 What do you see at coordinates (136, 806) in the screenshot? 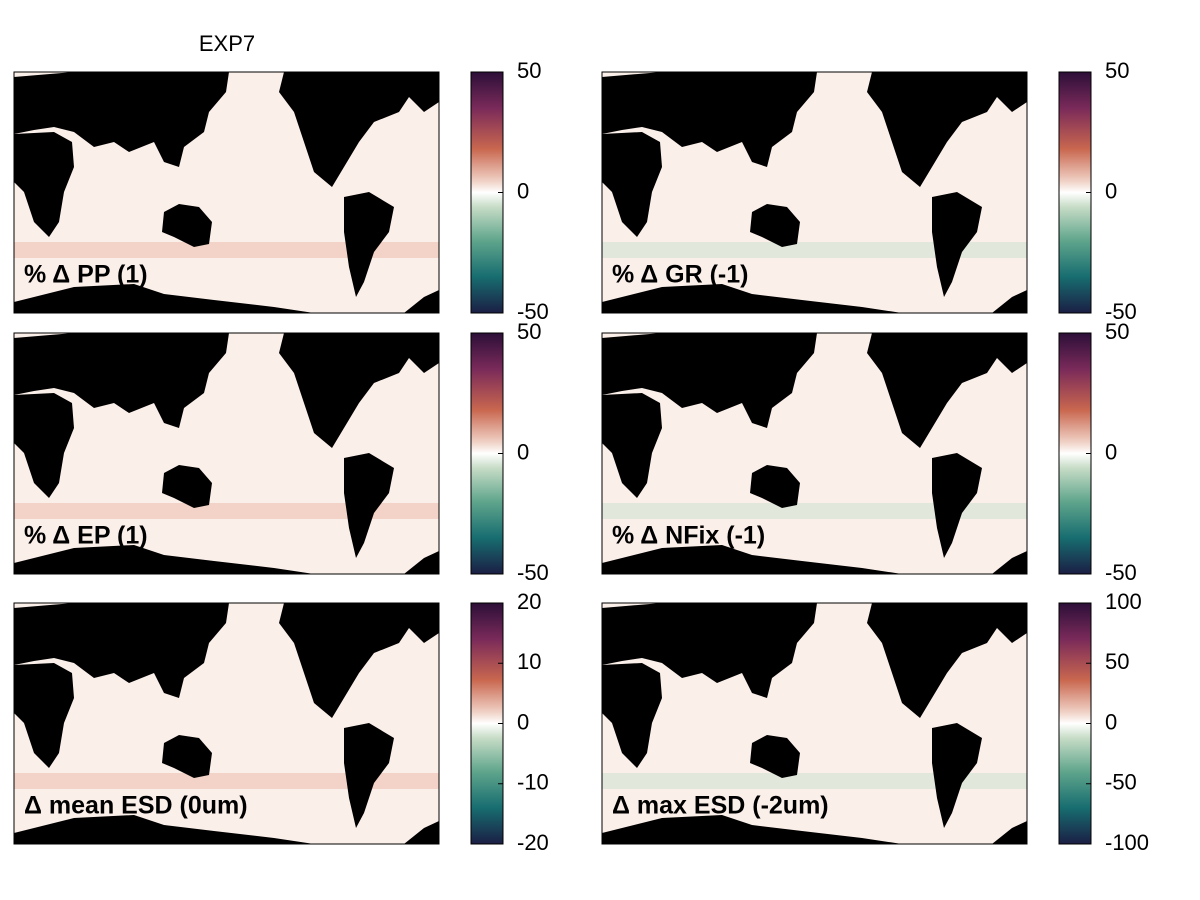
I see `panel-label: Δ mean ESD (0um)` at bounding box center [136, 806].